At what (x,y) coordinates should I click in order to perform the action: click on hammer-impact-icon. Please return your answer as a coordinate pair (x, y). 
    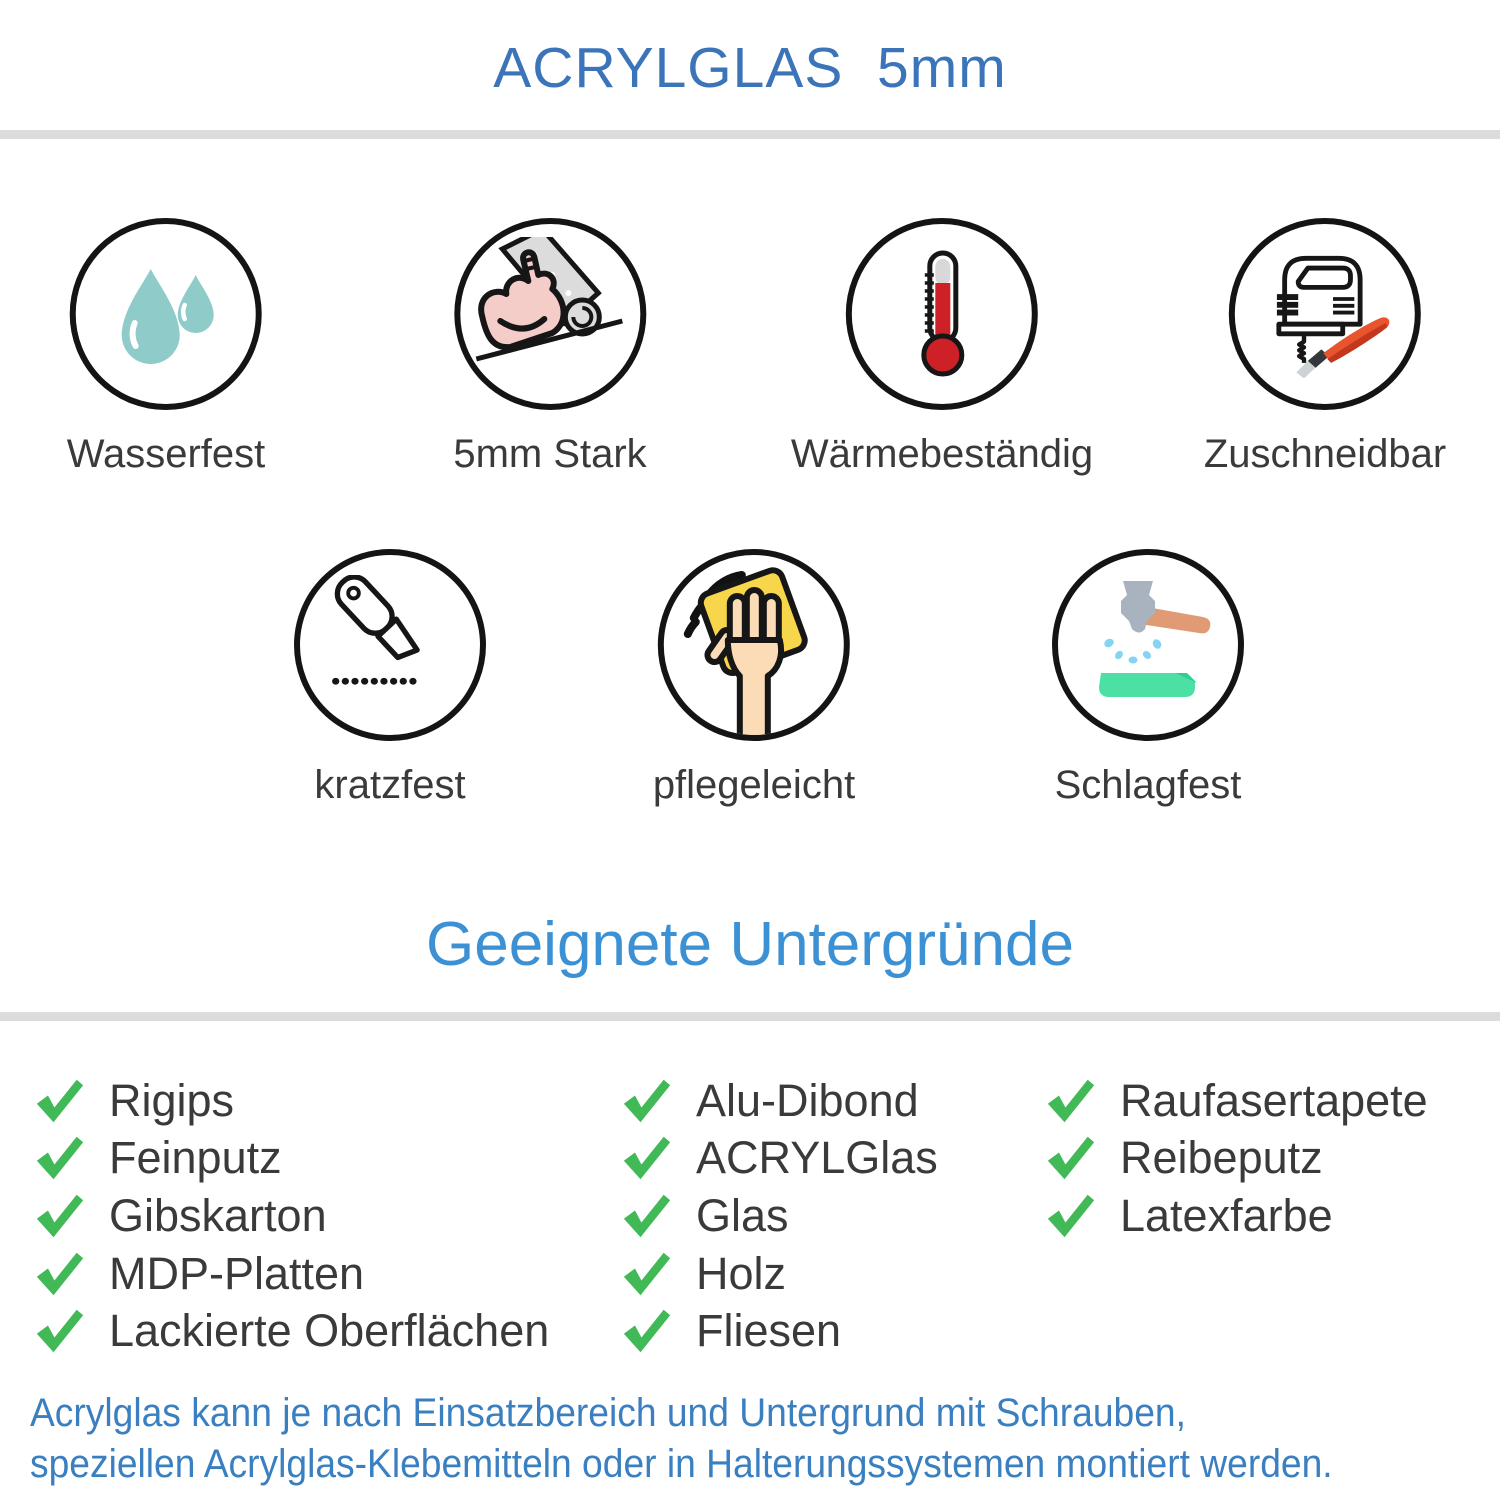
    Looking at the image, I should click on (1155, 639).